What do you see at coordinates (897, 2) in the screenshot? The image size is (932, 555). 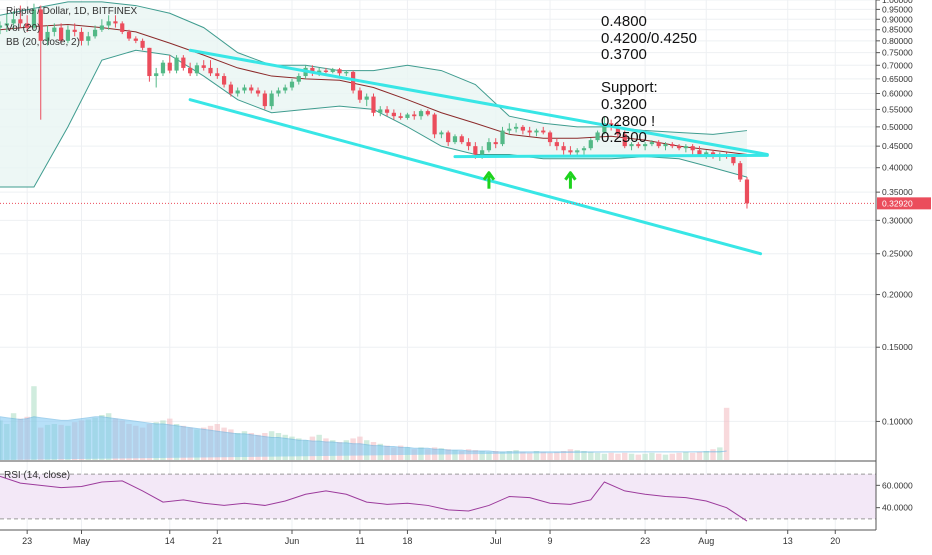 I see `price-tick-label: 1.00000` at bounding box center [897, 2].